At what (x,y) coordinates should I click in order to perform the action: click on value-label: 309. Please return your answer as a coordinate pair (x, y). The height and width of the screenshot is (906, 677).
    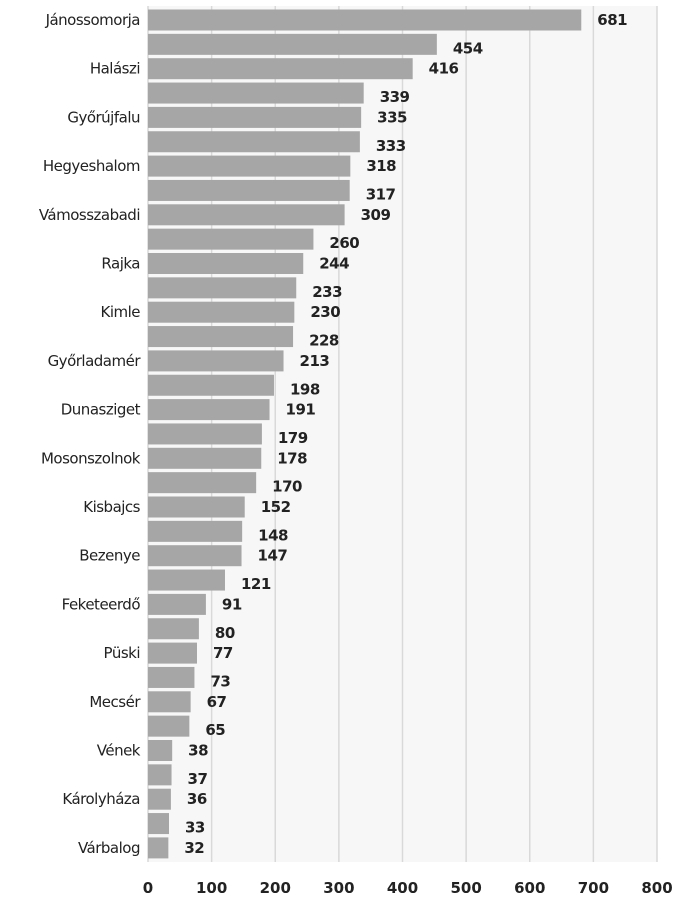
    Looking at the image, I should click on (376, 215).